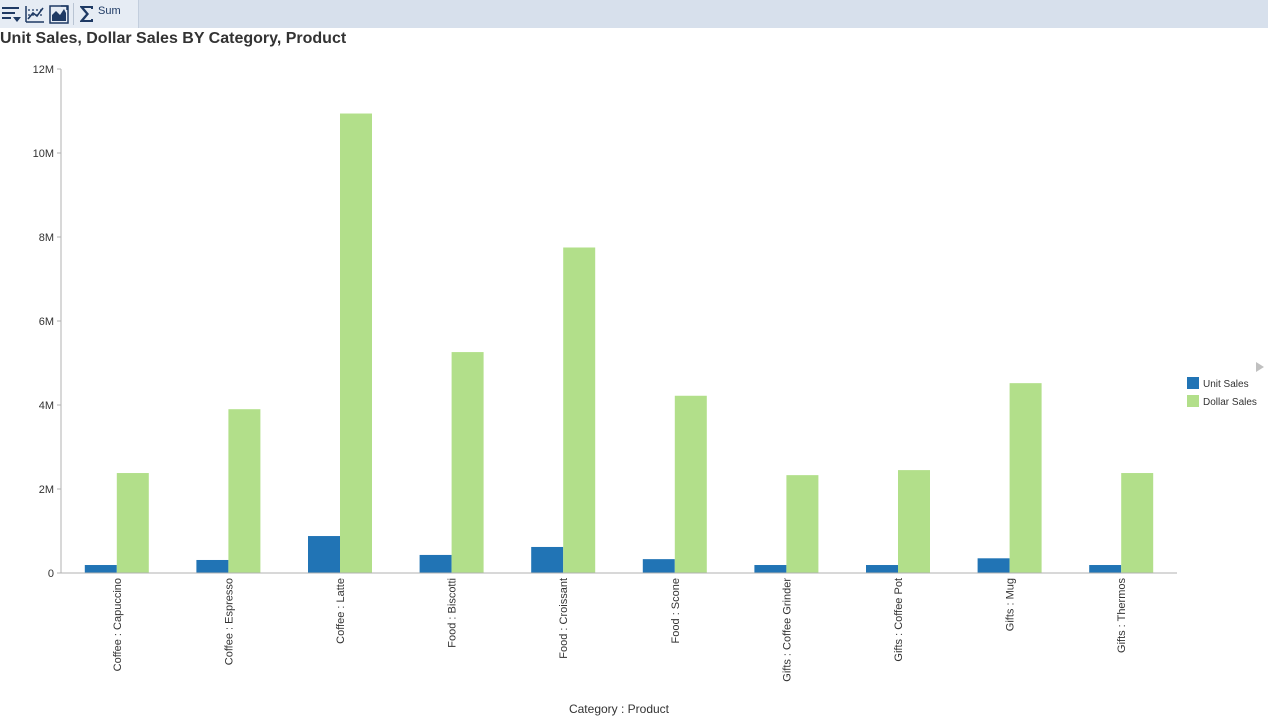 The image size is (1268, 720). I want to click on x-tick-label: Food : Scone, so click(676, 610).